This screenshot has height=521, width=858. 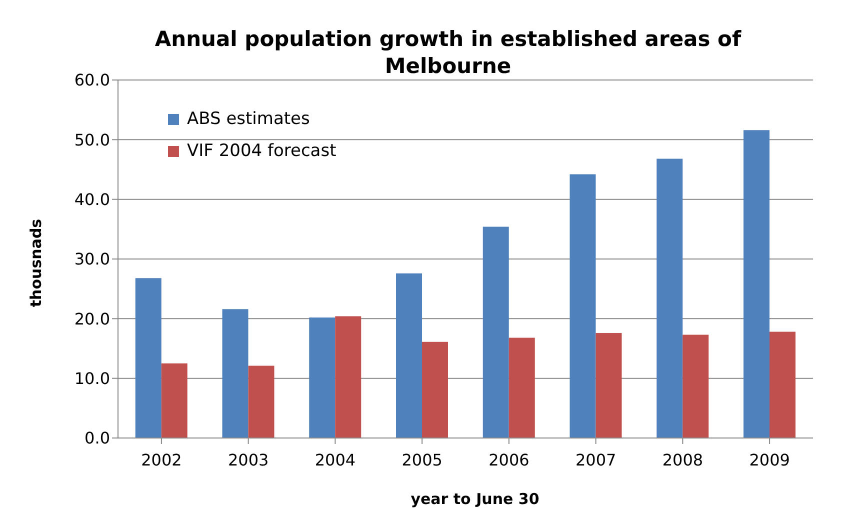 What do you see at coordinates (769, 460) in the screenshot?
I see `x-tick-label: 2009` at bounding box center [769, 460].